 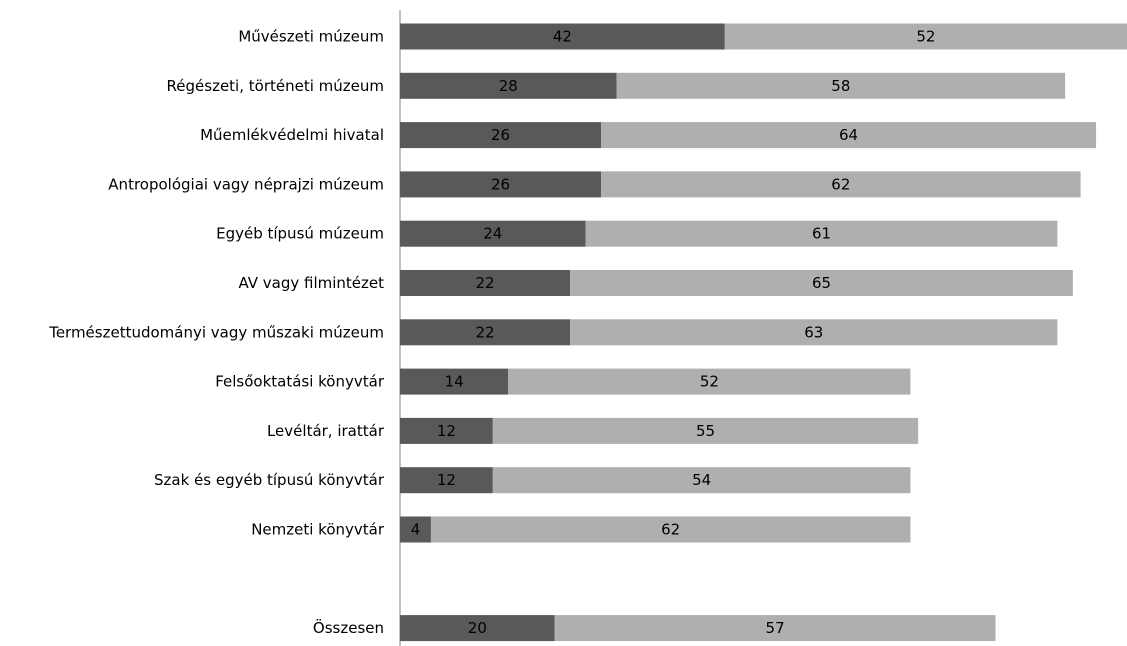 I want to click on data-label: 65, so click(x=821, y=283).